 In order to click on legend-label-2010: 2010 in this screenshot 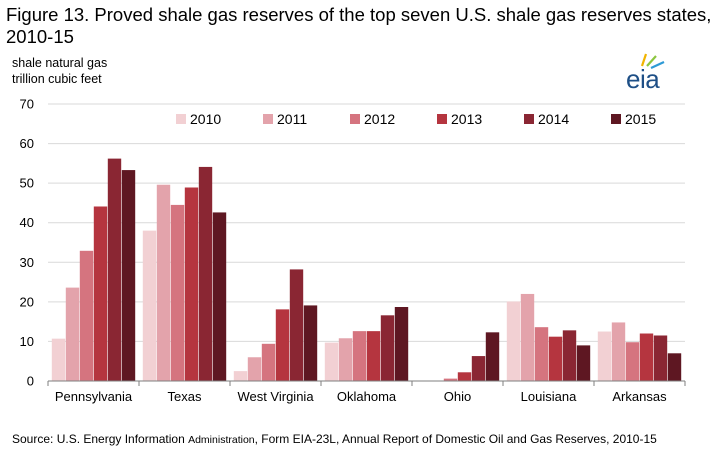, I will do `click(205, 119)`.